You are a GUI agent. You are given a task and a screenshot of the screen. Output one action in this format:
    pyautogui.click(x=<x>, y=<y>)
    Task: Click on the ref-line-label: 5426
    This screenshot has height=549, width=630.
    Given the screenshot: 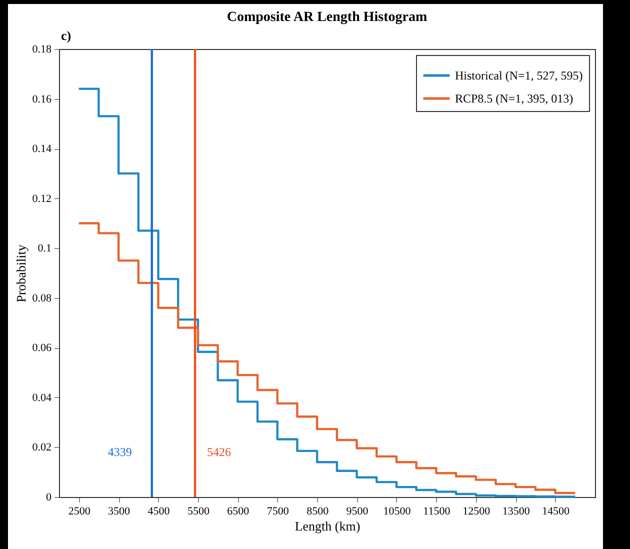 What is the action you would take?
    pyautogui.click(x=219, y=452)
    